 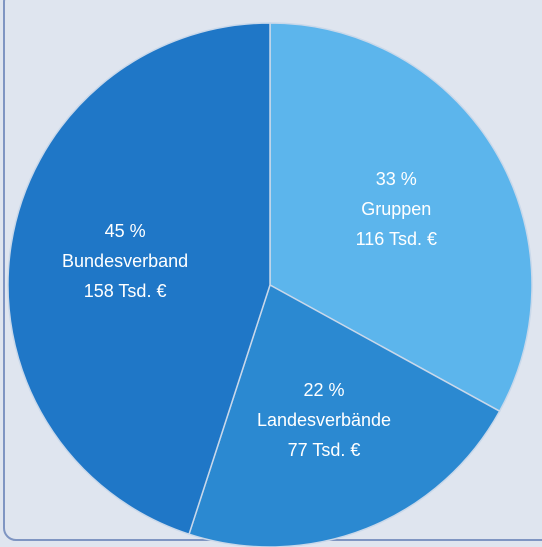 I want to click on category-label: Gruppen, so click(x=396, y=209).